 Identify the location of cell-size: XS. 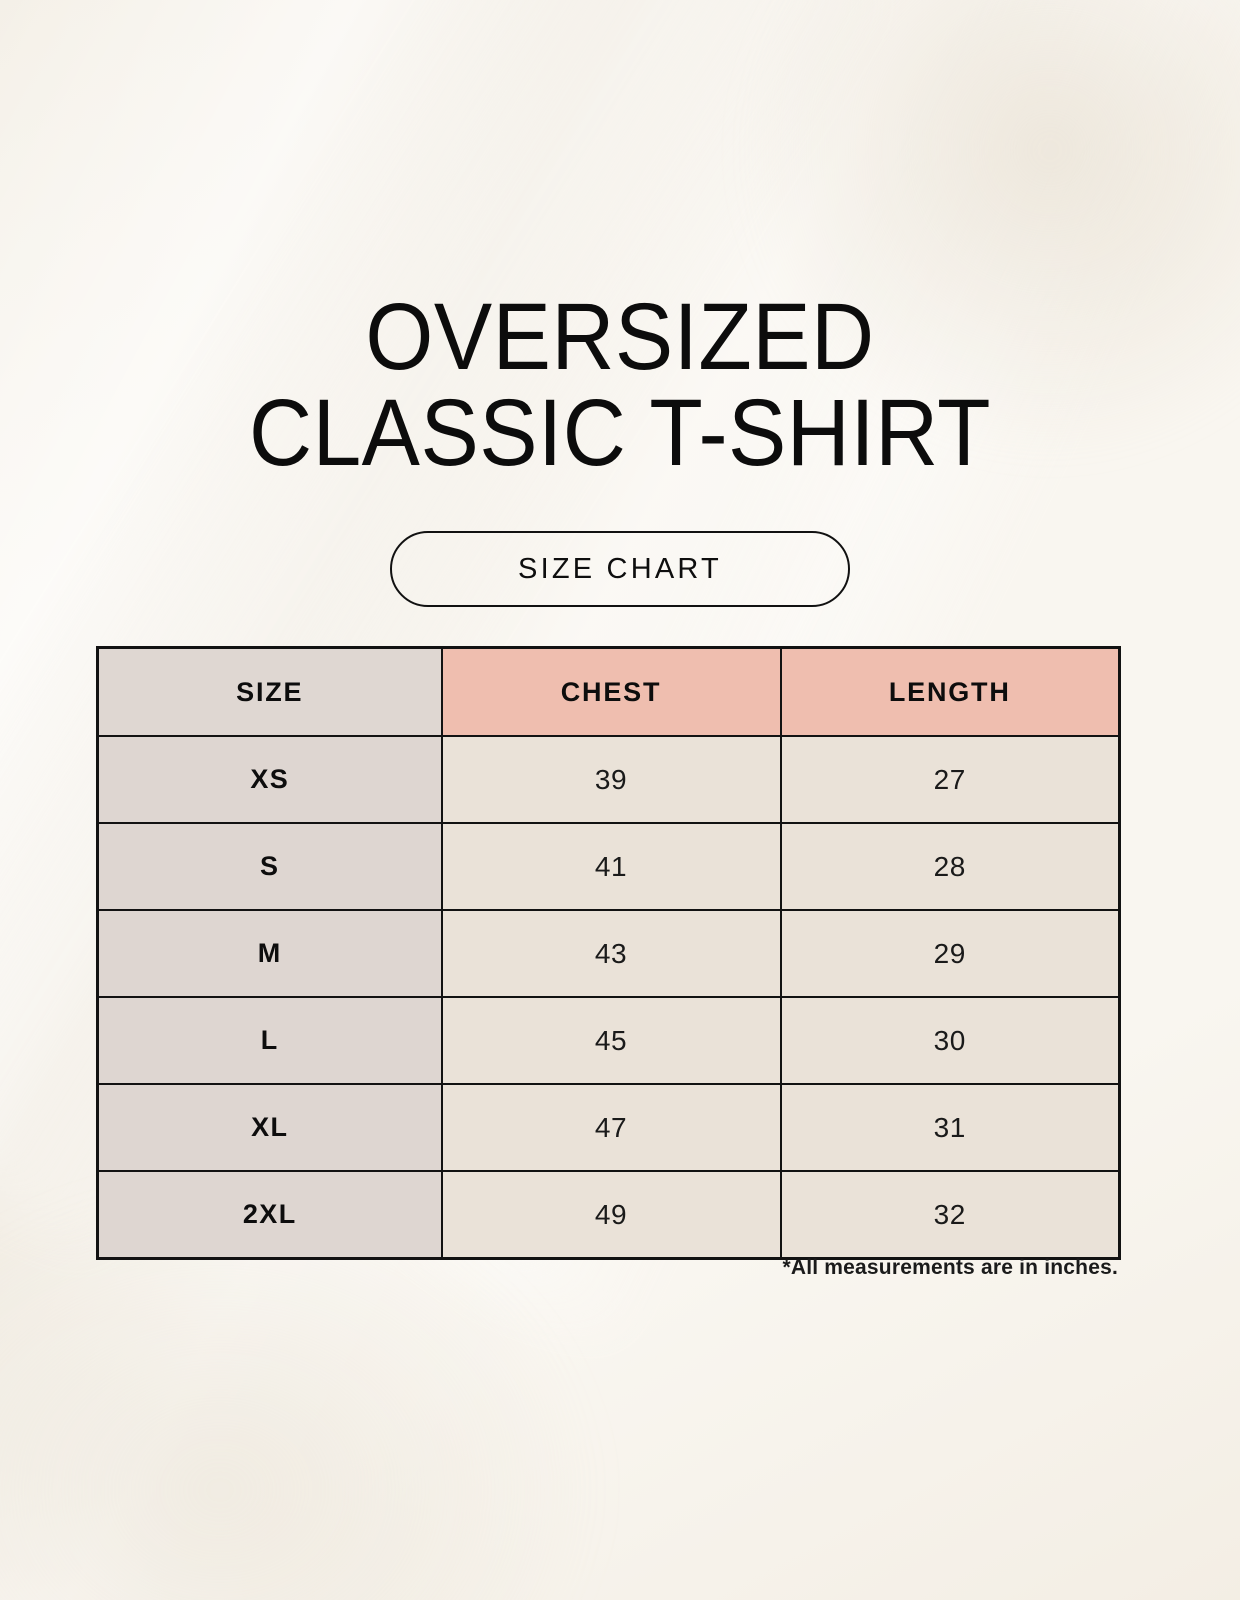
(269, 779).